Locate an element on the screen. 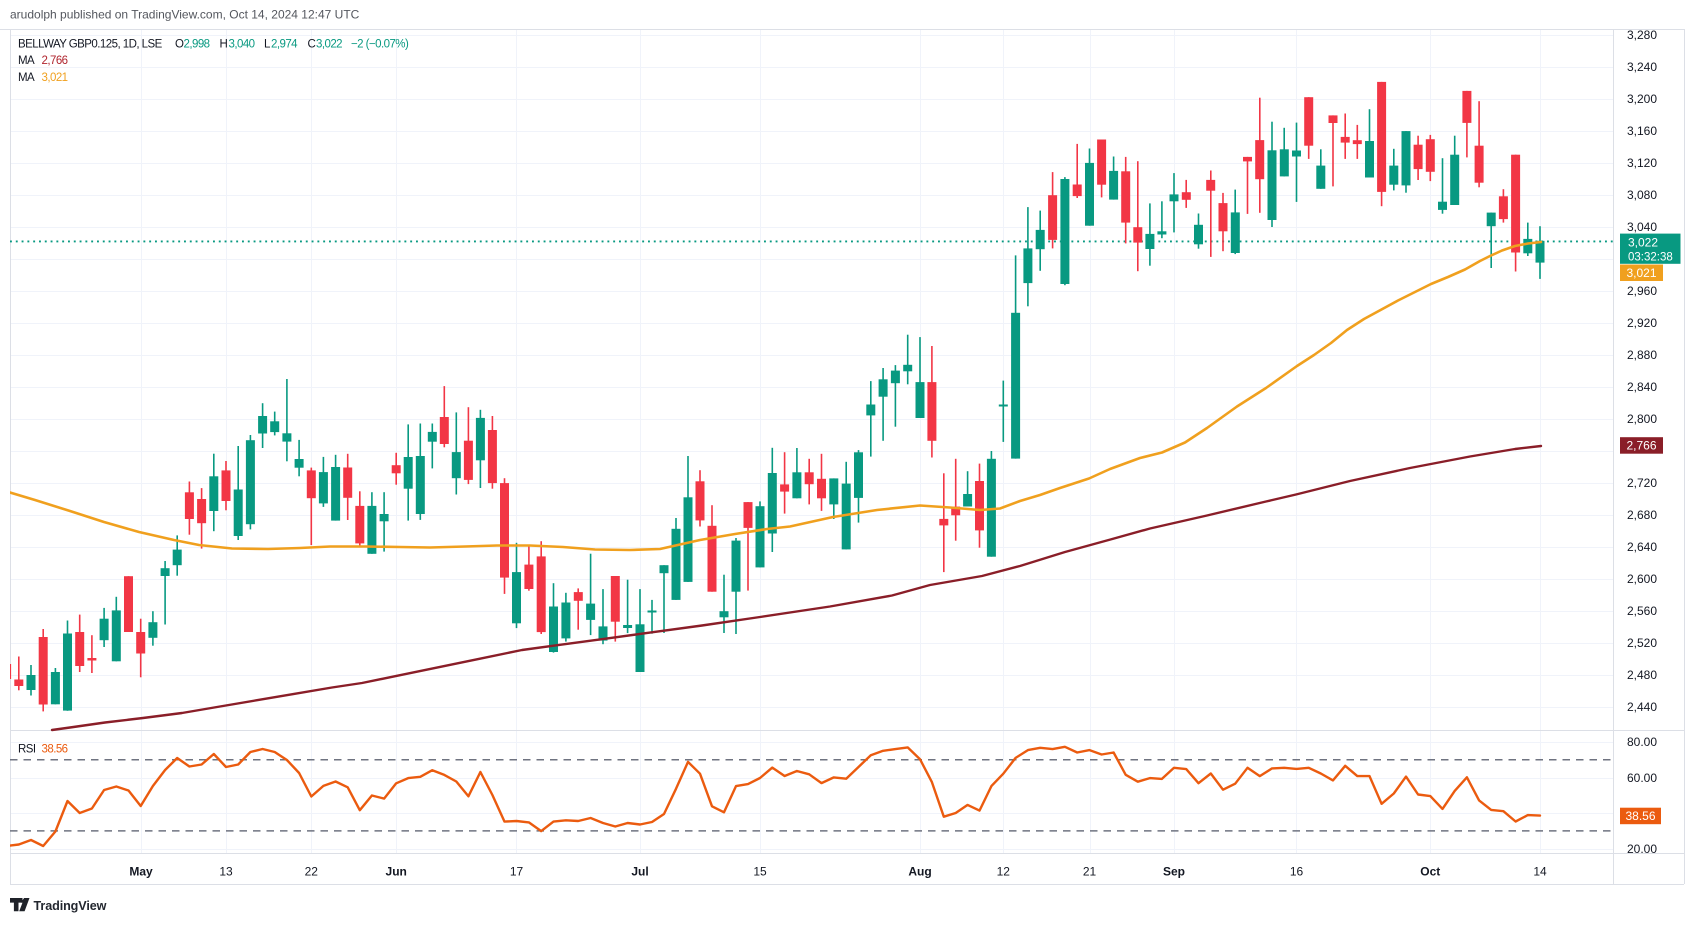 The image size is (1695, 926). svg-text: 03:32:38 is located at coordinates (1650, 258).